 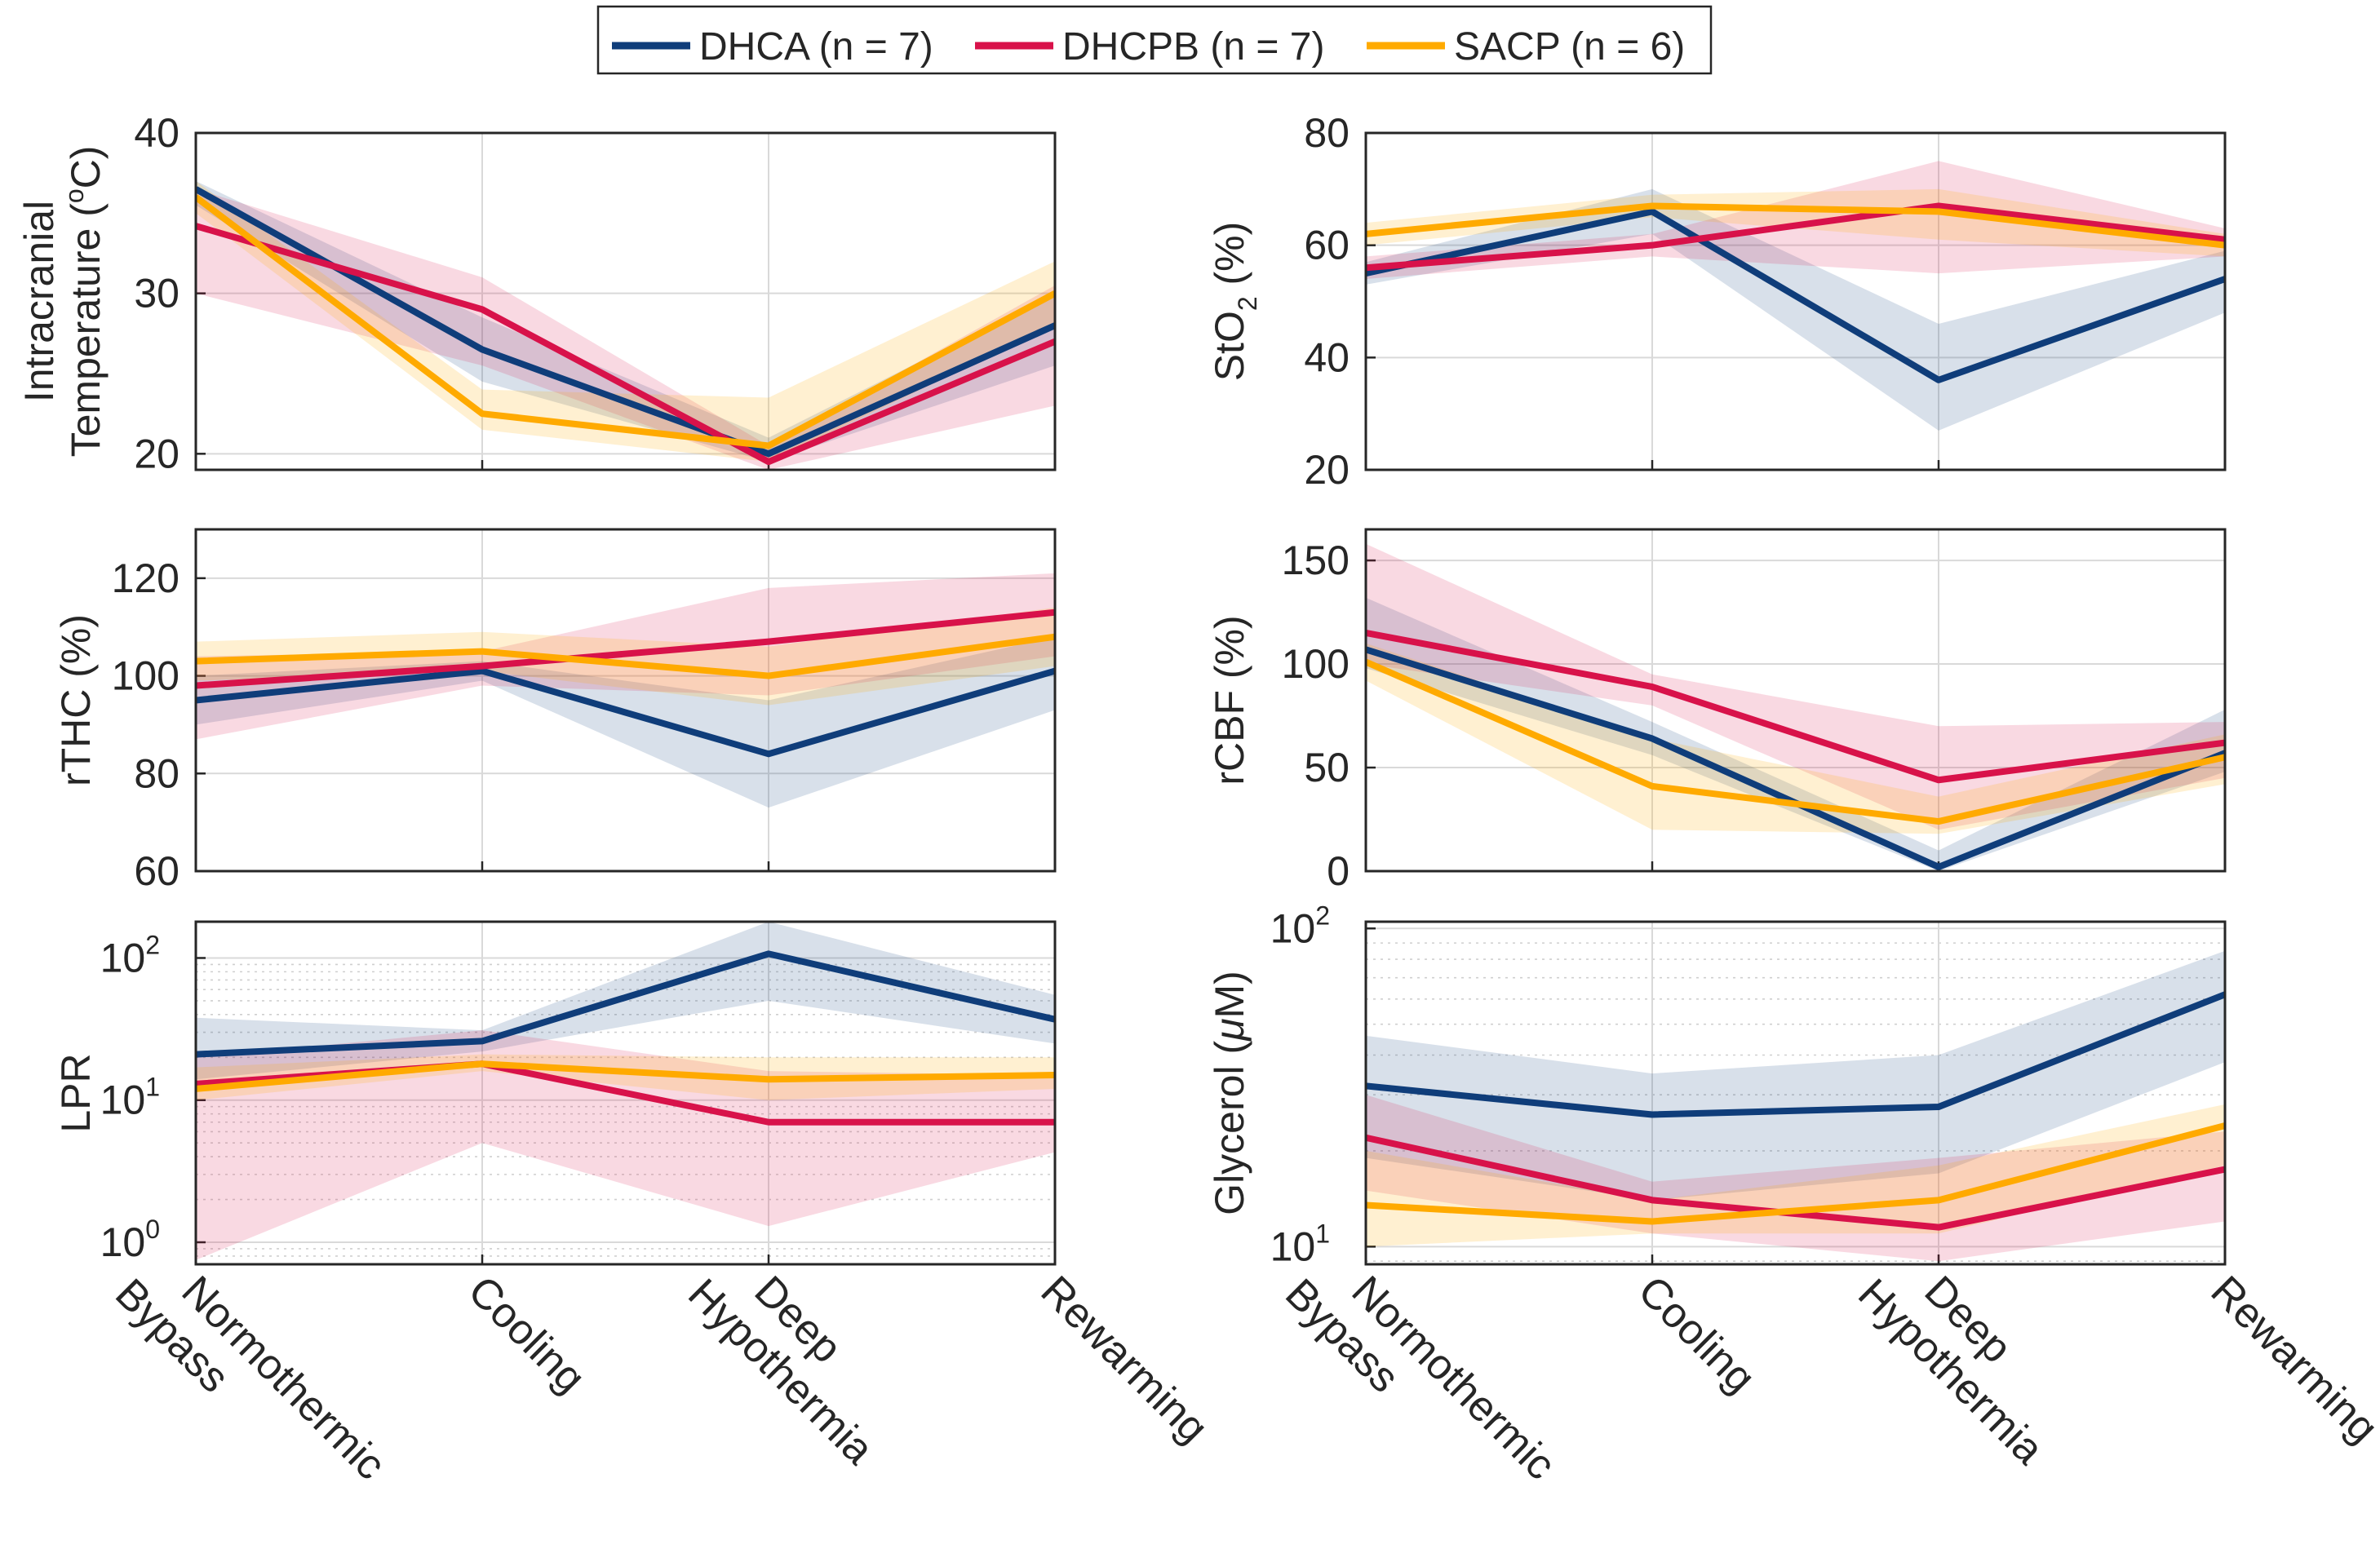 What do you see at coordinates (145, 578) in the screenshot?
I see `y-tick-label: 120` at bounding box center [145, 578].